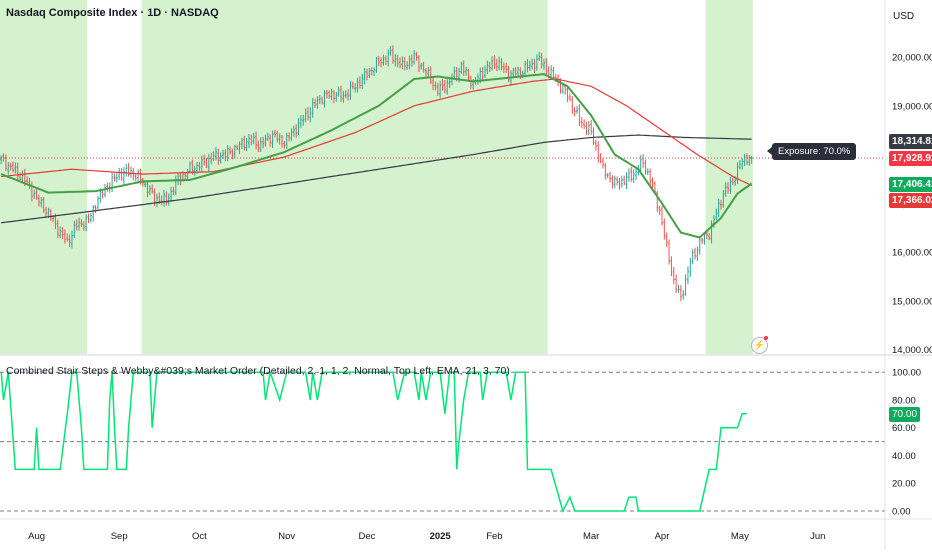 This screenshot has width=932, height=555. I want to click on time-tick-7: Mar, so click(591, 536).